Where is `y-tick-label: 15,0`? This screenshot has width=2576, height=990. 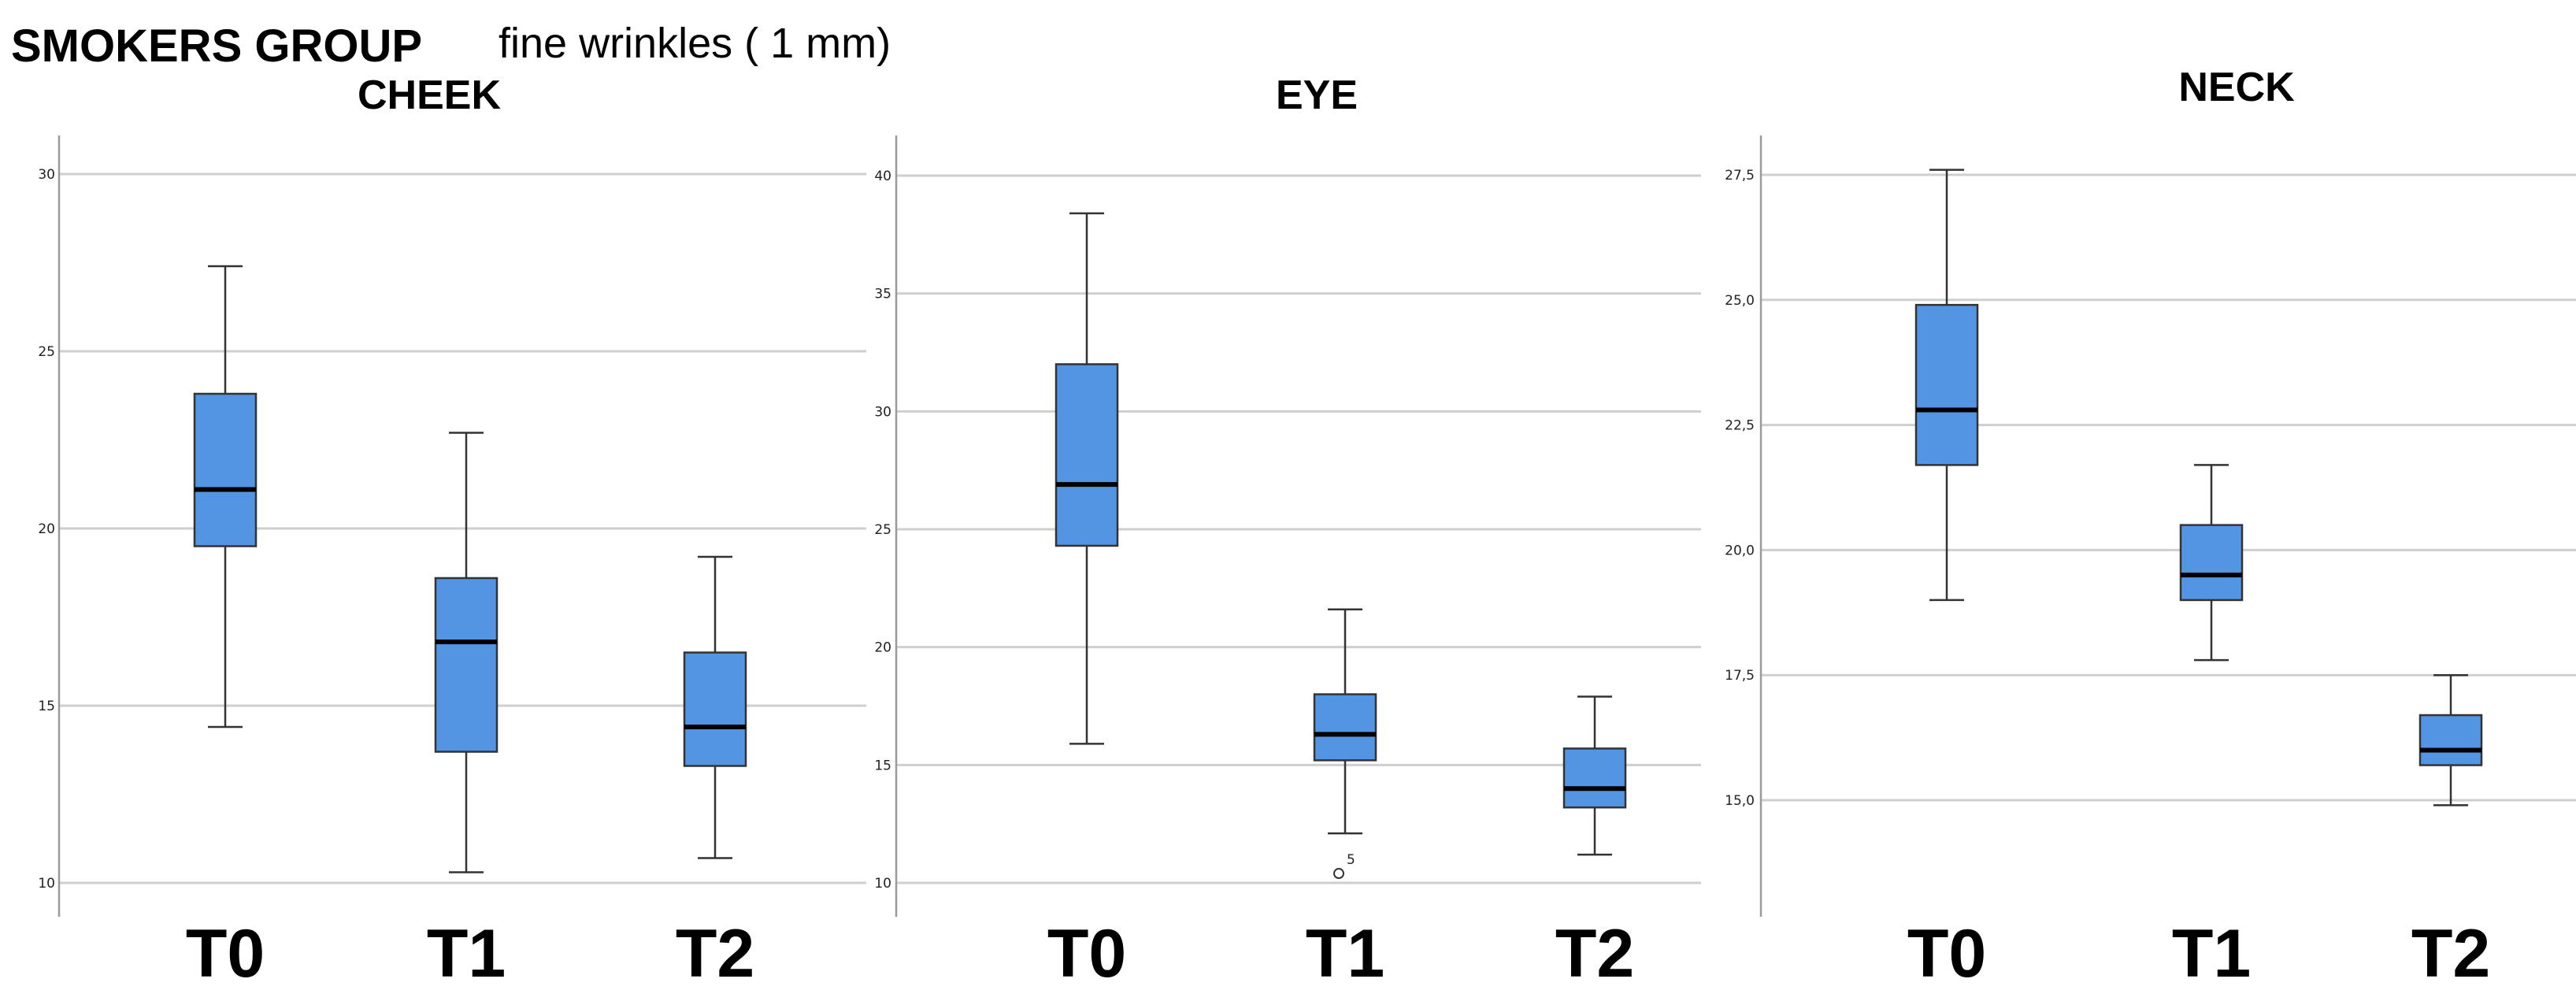
y-tick-label: 15,0 is located at coordinates (1740, 801).